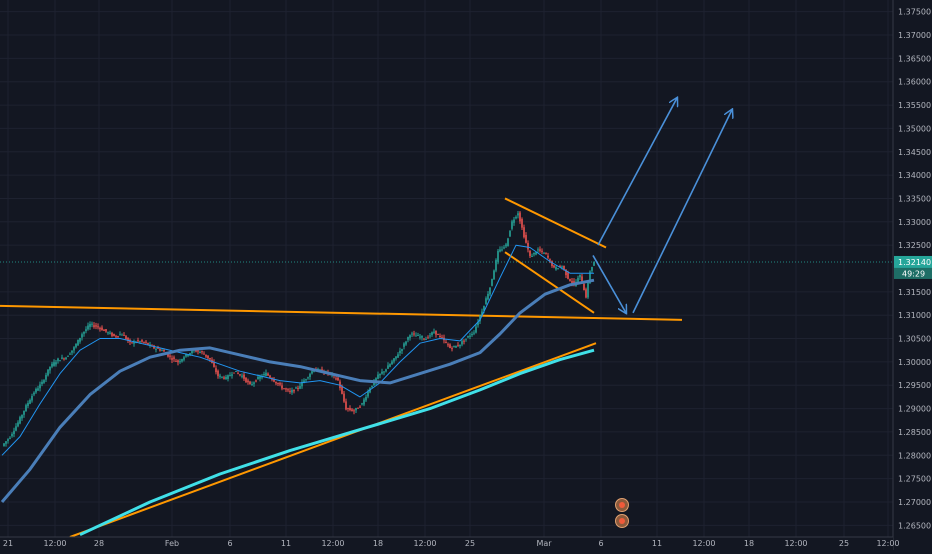 The width and height of the screenshot is (932, 554). I want to click on price-tick-label: 1.36500, so click(914, 58).